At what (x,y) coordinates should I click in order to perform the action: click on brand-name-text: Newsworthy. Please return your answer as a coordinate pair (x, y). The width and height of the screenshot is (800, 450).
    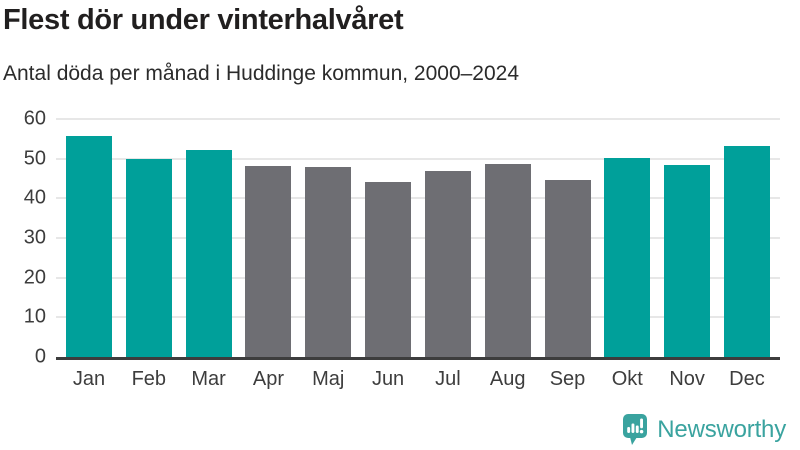
    Looking at the image, I should click on (721, 429).